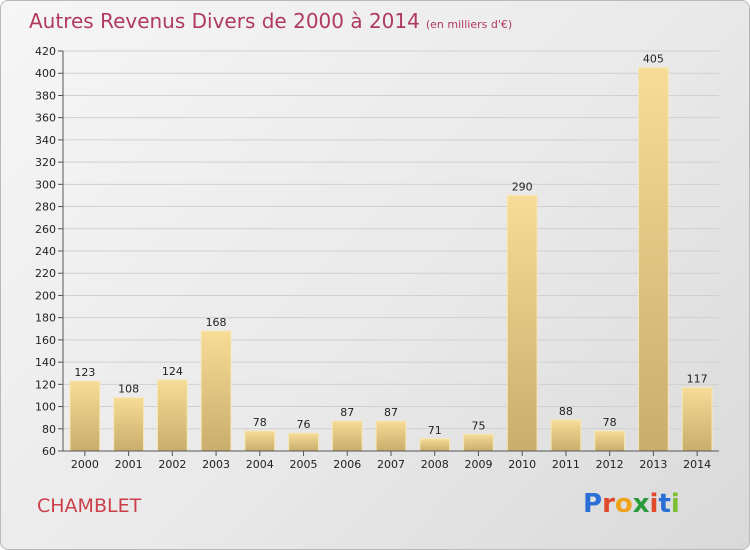  Describe the element at coordinates (45, 273) in the screenshot. I see `y-tick-label: 220` at that location.